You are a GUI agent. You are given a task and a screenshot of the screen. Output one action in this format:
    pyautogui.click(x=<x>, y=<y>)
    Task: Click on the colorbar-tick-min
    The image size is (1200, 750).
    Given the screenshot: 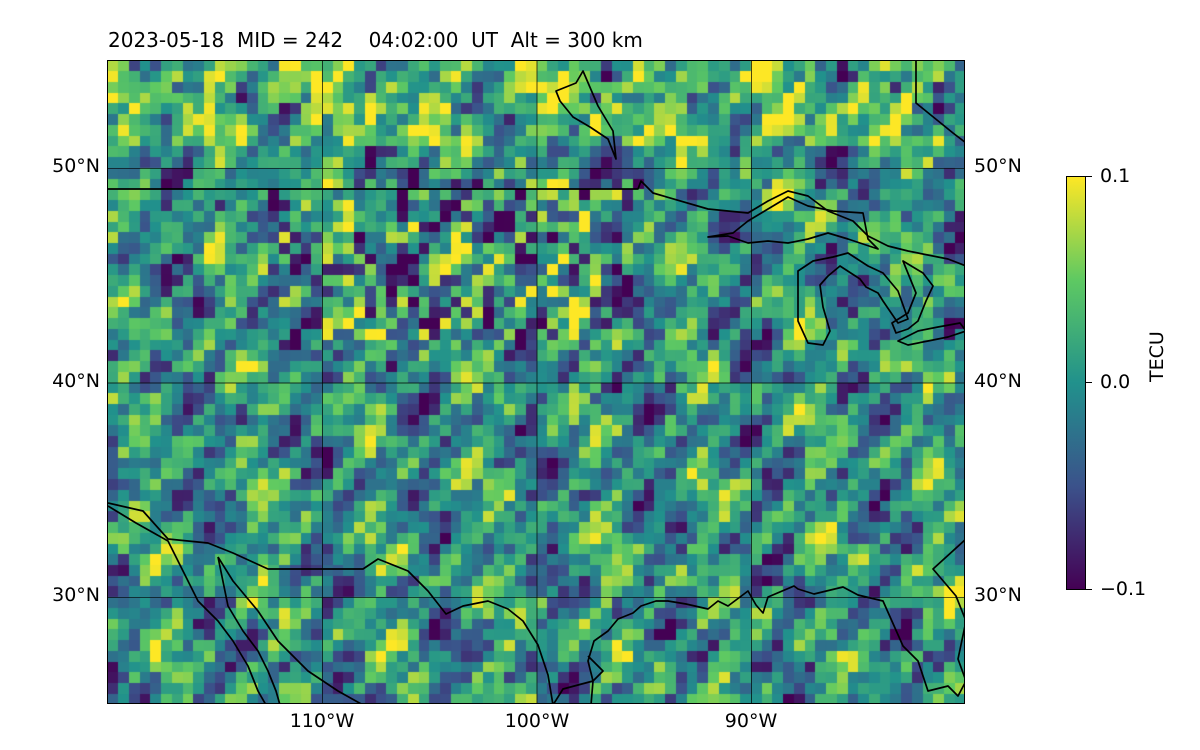 What is the action you would take?
    pyautogui.click(x=1089, y=590)
    